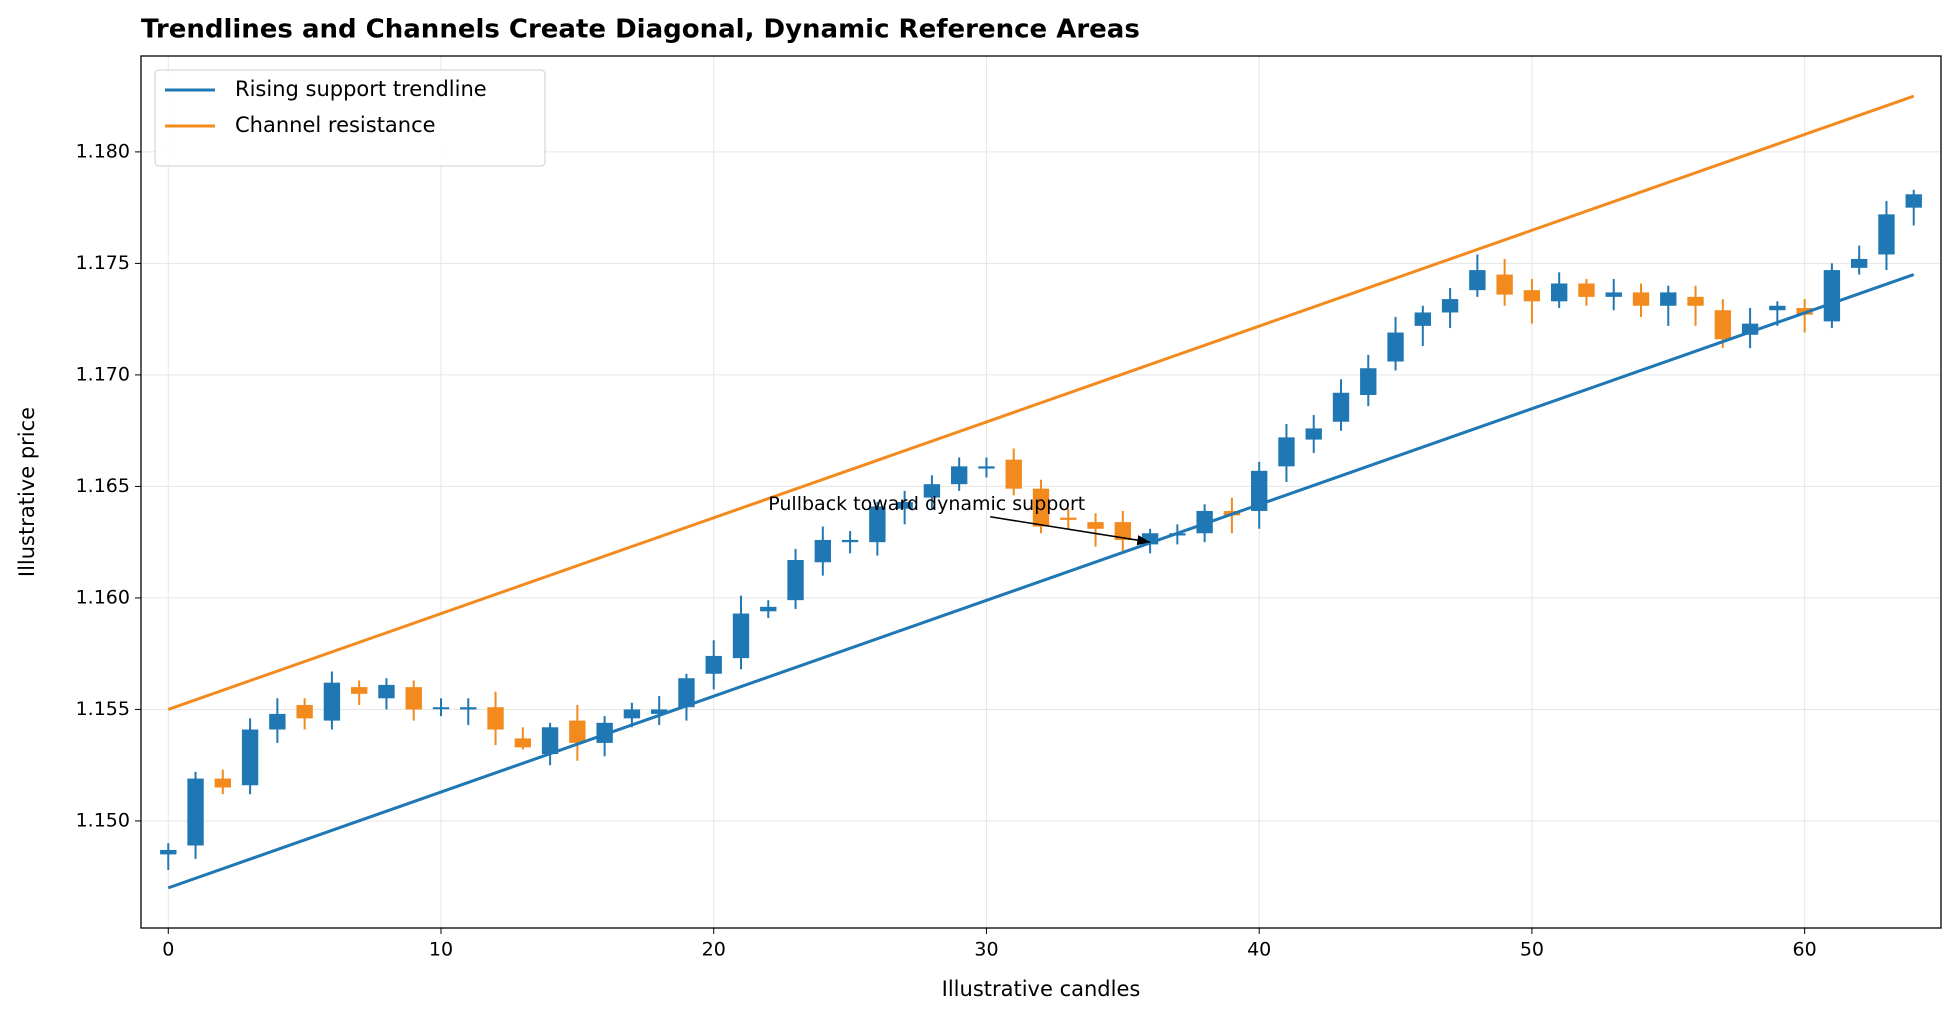 The image size is (1960, 1021). I want to click on x-tick-label: 60, so click(1805, 950).